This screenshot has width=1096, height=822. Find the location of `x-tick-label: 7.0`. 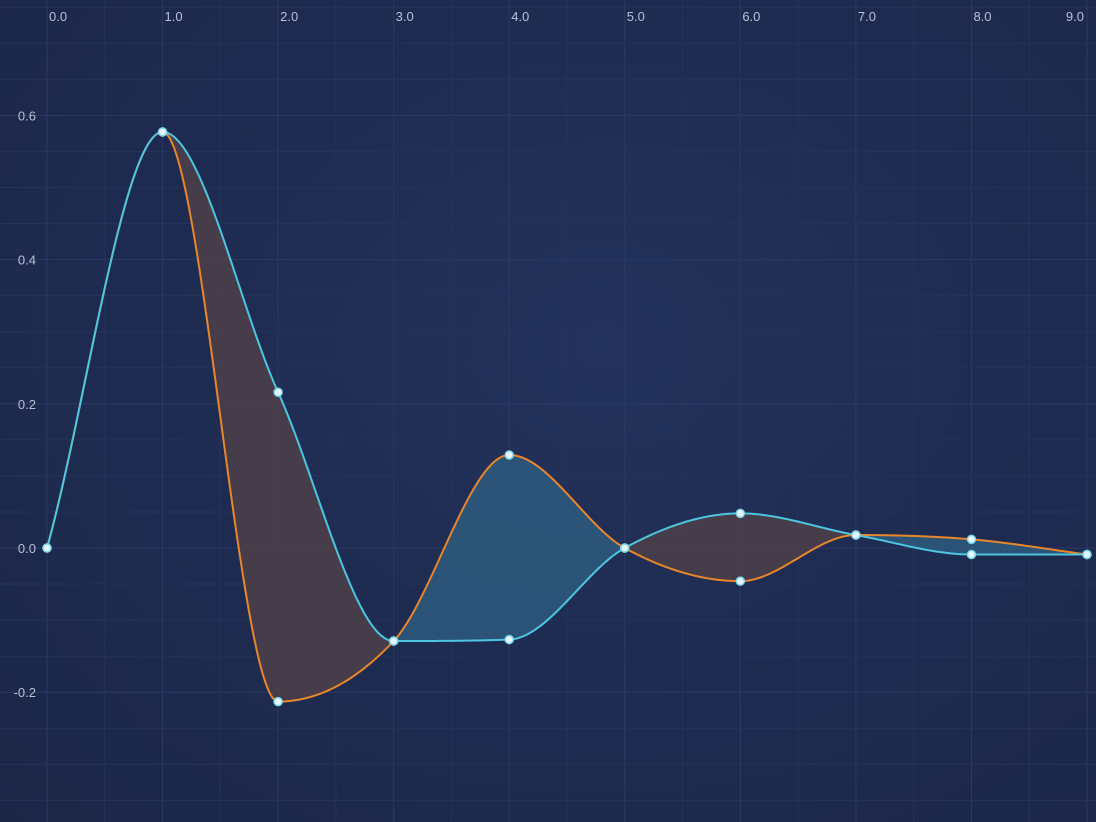

x-tick-label: 7.0 is located at coordinates (867, 16).